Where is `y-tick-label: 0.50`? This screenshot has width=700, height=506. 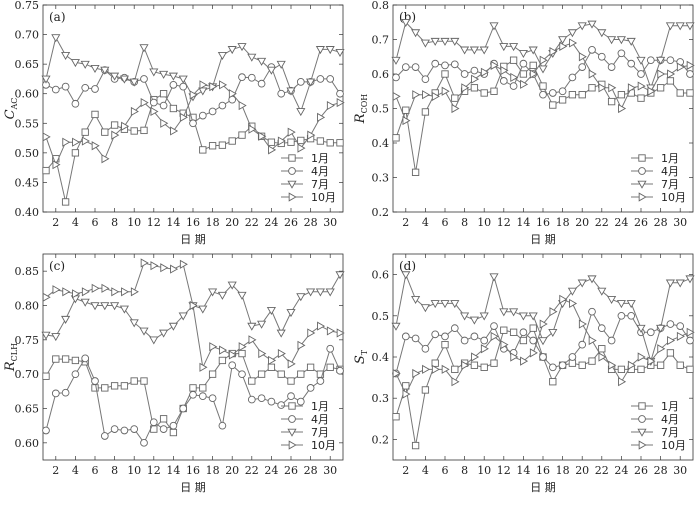
y-tick-label: 0.50 is located at coordinates (27, 153).